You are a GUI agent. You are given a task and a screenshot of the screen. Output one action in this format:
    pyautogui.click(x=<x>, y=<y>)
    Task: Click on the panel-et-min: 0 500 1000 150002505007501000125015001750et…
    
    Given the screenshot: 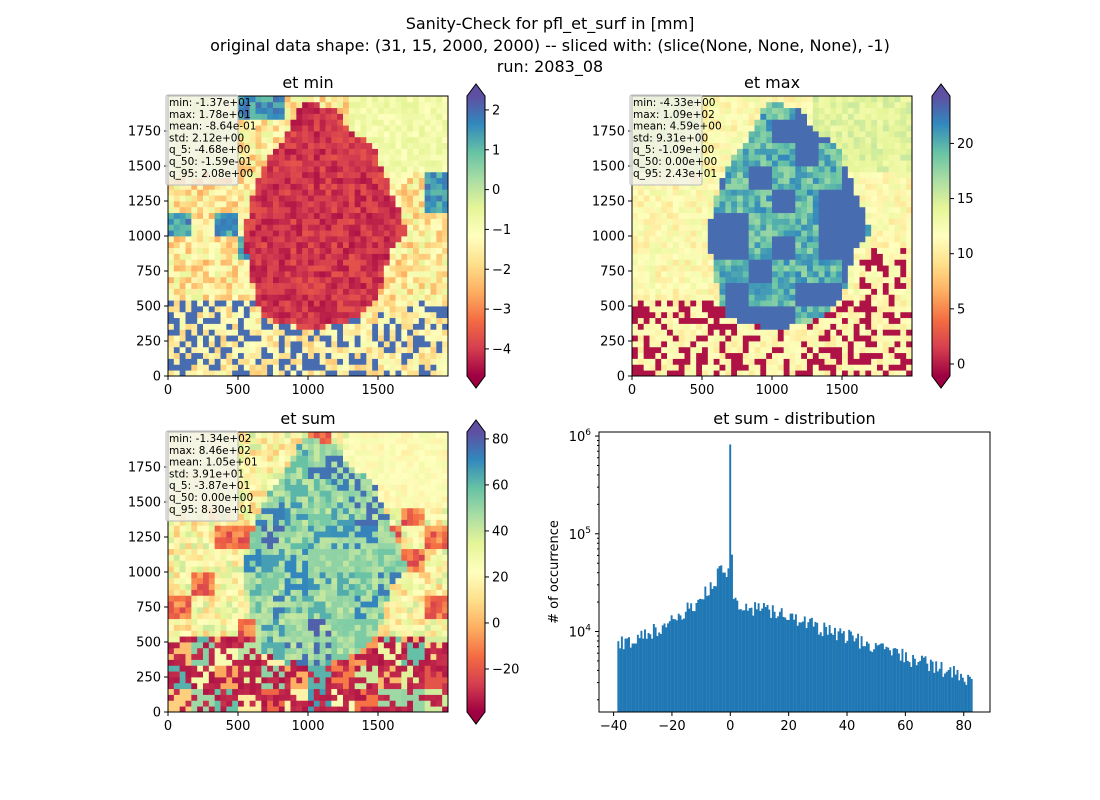 What is the action you would take?
    pyautogui.click(x=319, y=235)
    